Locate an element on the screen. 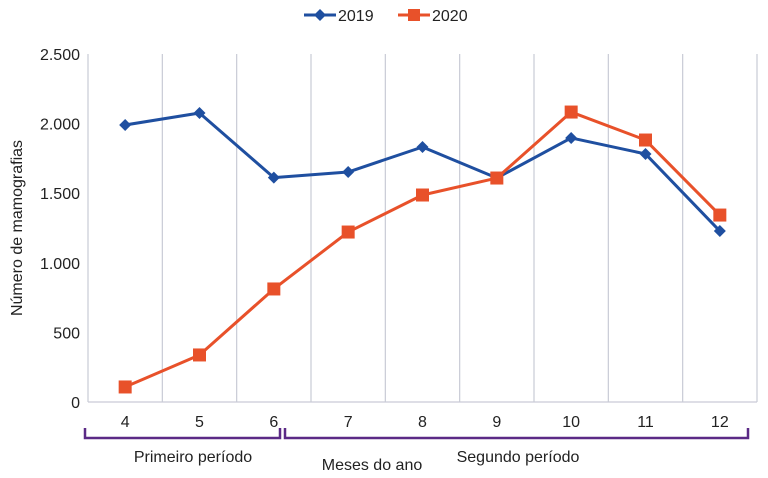  x-tick-label: 5 is located at coordinates (199, 422).